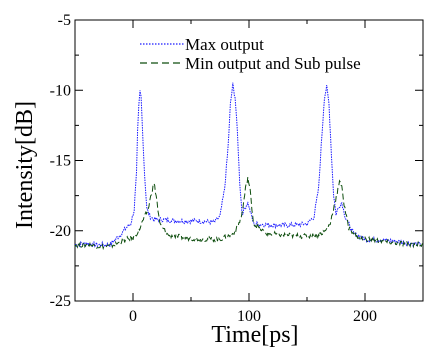  I want to click on x-axis-title: Time[ps], so click(254, 334).